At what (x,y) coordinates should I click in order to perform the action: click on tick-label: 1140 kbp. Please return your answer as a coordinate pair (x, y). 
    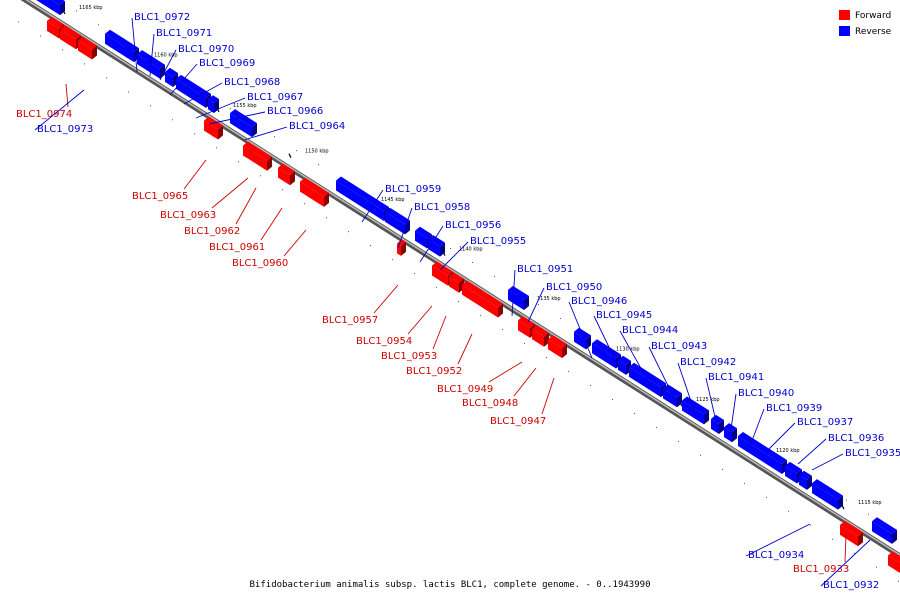
    Looking at the image, I should click on (471, 250).